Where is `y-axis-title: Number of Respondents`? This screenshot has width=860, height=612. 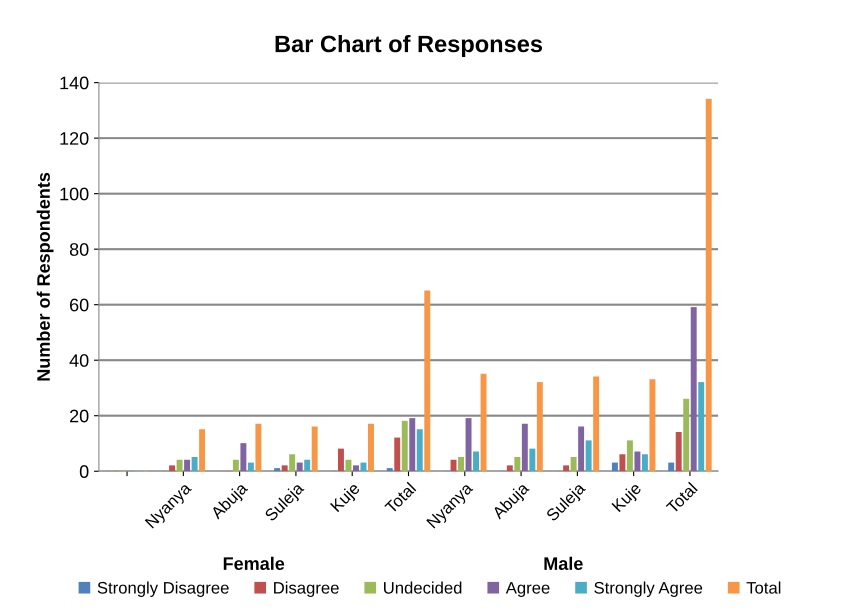
y-axis-title: Number of Respondents is located at coordinates (45, 276).